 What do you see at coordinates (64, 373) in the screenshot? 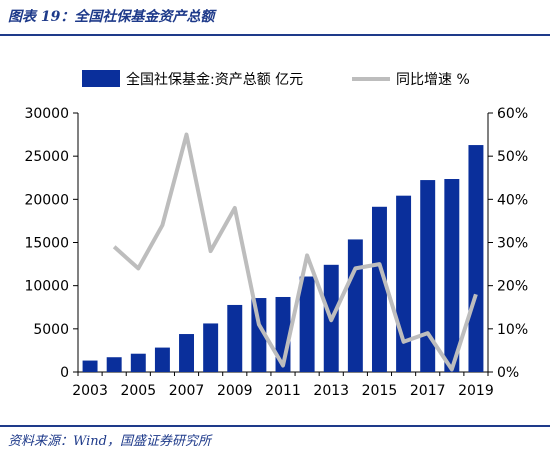
I see `left-tick-label: 0` at bounding box center [64, 373].